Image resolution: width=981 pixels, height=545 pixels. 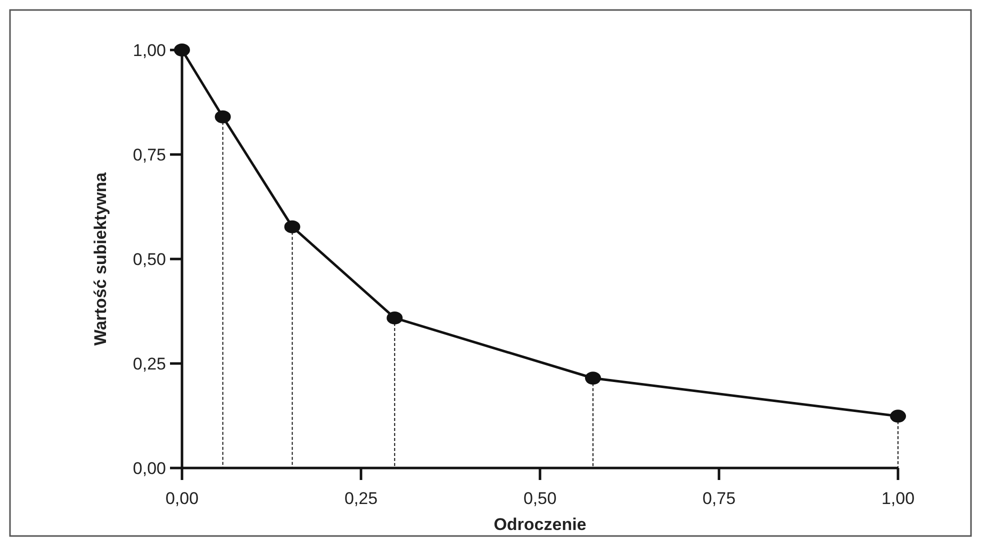 What do you see at coordinates (149, 468) in the screenshot?
I see `y-tick-label: 0,00` at bounding box center [149, 468].